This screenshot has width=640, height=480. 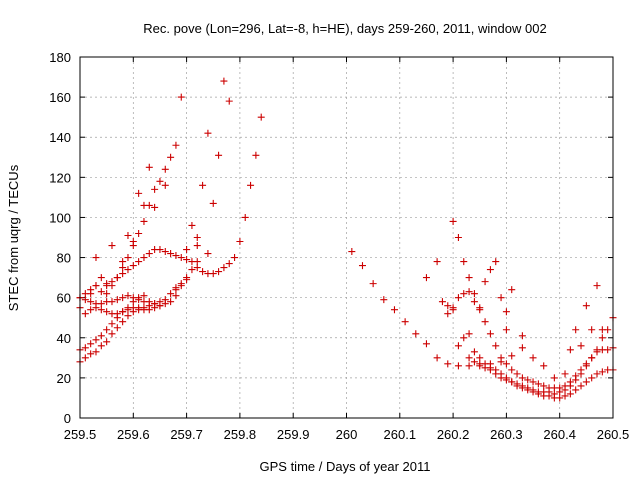 What do you see at coordinates (345, 466) in the screenshot?
I see `x-axis-label: GPS time / Days of year 2011` at bounding box center [345, 466].